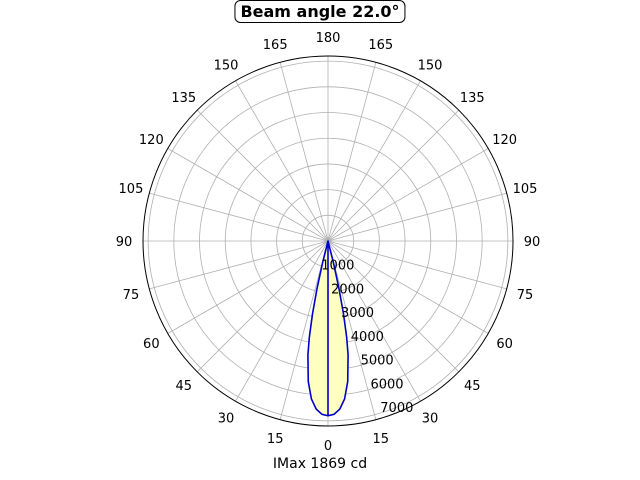  Describe the element at coordinates (131, 189) in the screenshot. I see `angle-tick-label-17: 105` at that location.